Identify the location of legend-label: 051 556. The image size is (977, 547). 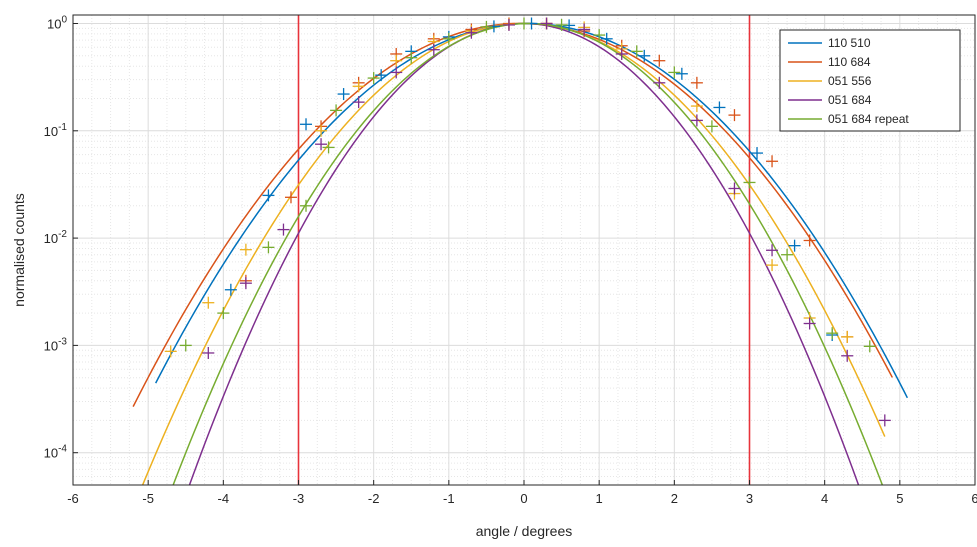
(850, 81).